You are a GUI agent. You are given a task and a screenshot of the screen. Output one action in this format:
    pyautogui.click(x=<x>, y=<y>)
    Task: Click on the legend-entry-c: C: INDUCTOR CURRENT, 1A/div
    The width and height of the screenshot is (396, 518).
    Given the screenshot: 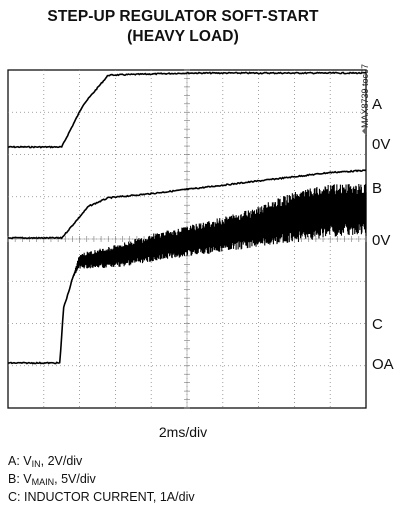 What is the action you would take?
    pyautogui.click(x=101, y=497)
    